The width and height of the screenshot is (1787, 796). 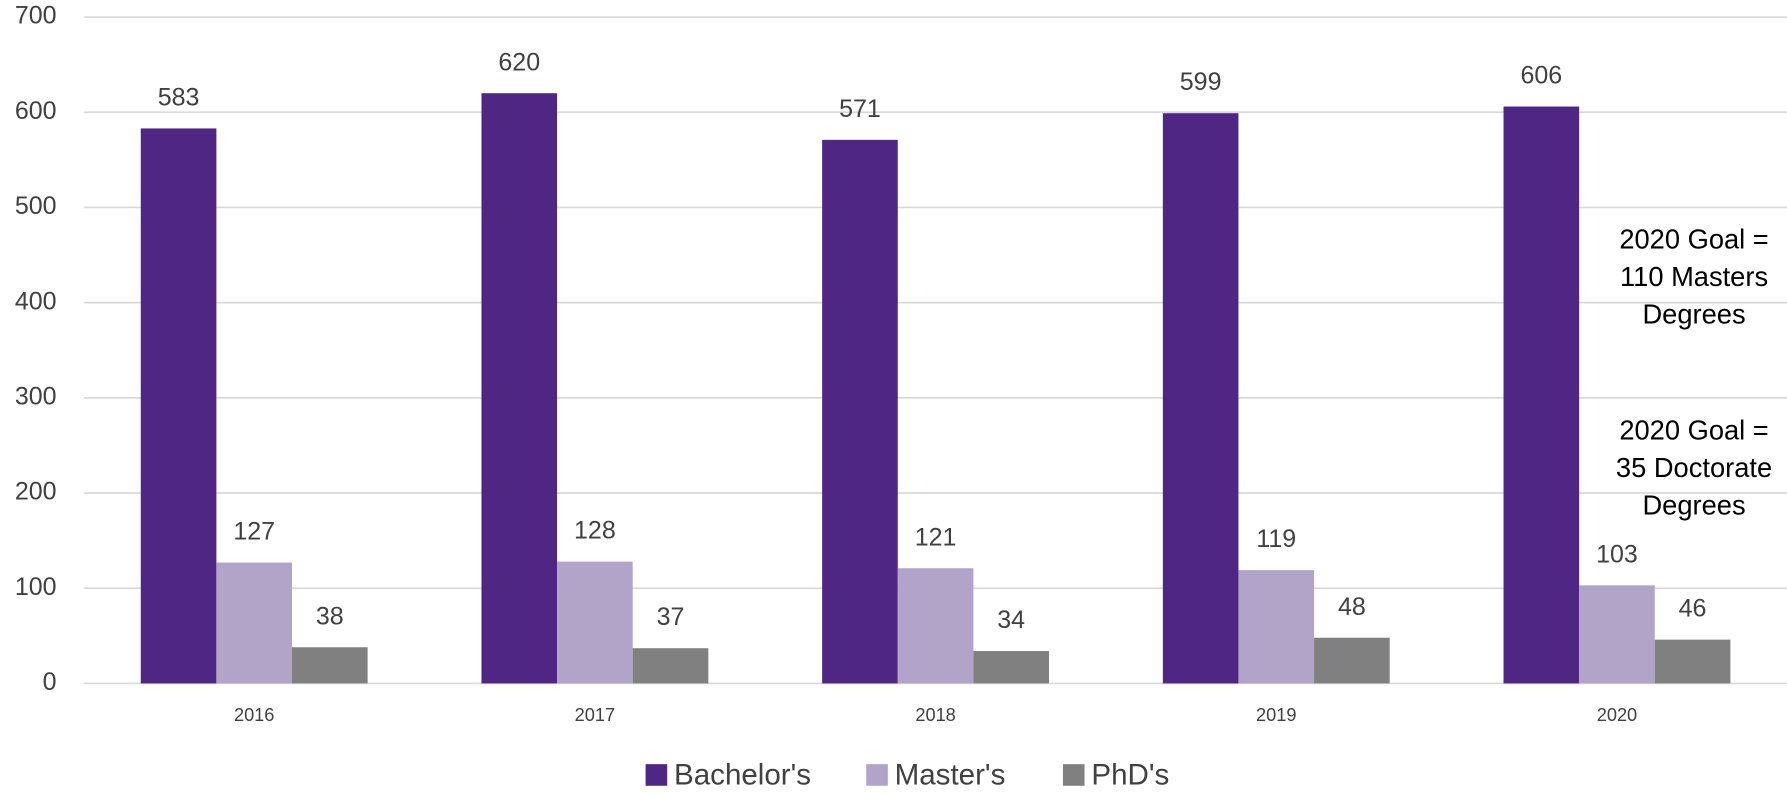 I want to click on value-label: 34, so click(x=1011, y=620).